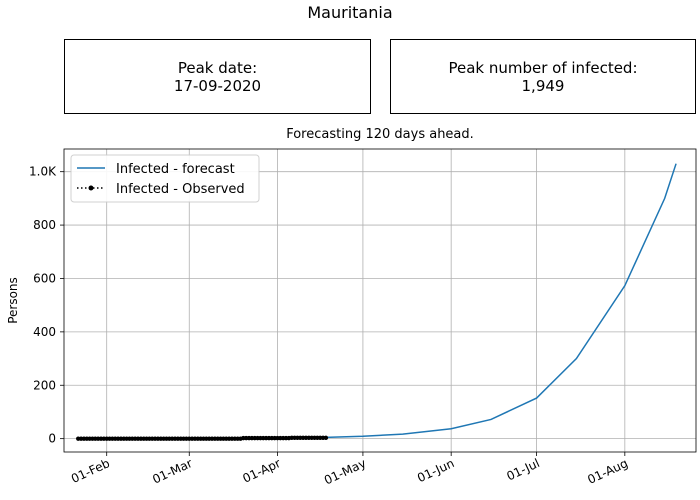 This screenshot has height=500, width=700. What do you see at coordinates (43, 172) in the screenshot?
I see `y-tick-label: 1.0K` at bounding box center [43, 172].